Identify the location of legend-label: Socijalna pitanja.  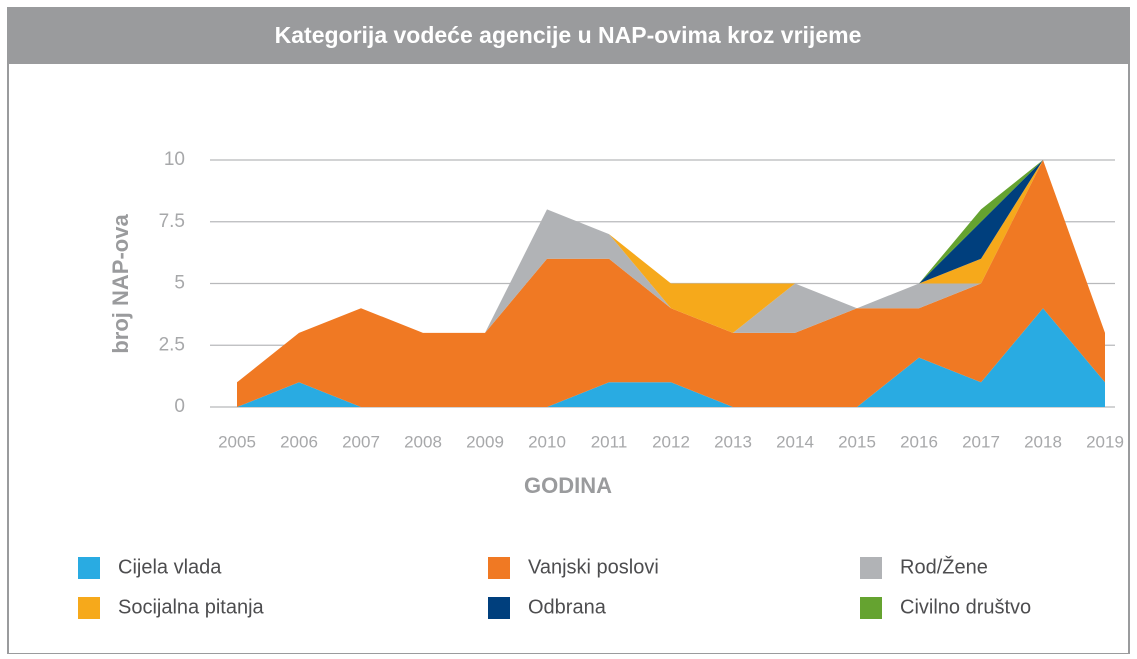
(191, 607).